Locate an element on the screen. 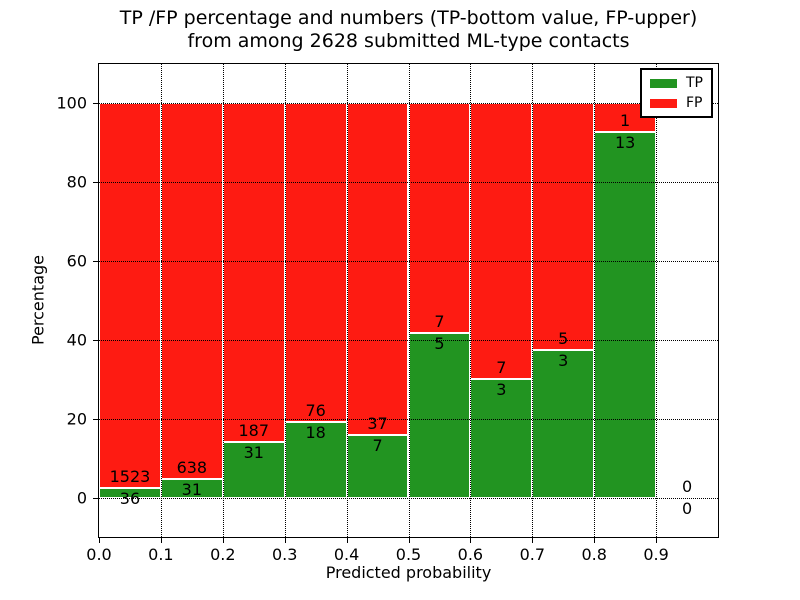 The height and width of the screenshot is (600, 800). fp-count-label: 0 is located at coordinates (687, 486).